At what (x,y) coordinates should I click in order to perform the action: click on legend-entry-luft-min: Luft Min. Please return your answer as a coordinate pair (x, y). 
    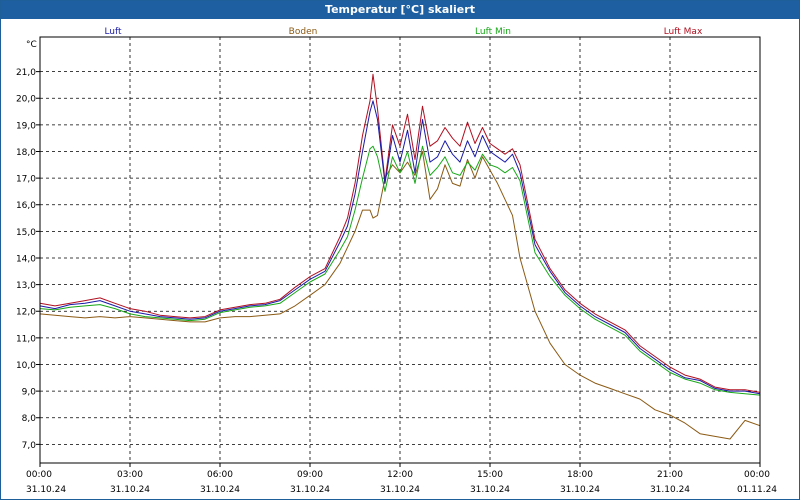
    Looking at the image, I should click on (493, 32).